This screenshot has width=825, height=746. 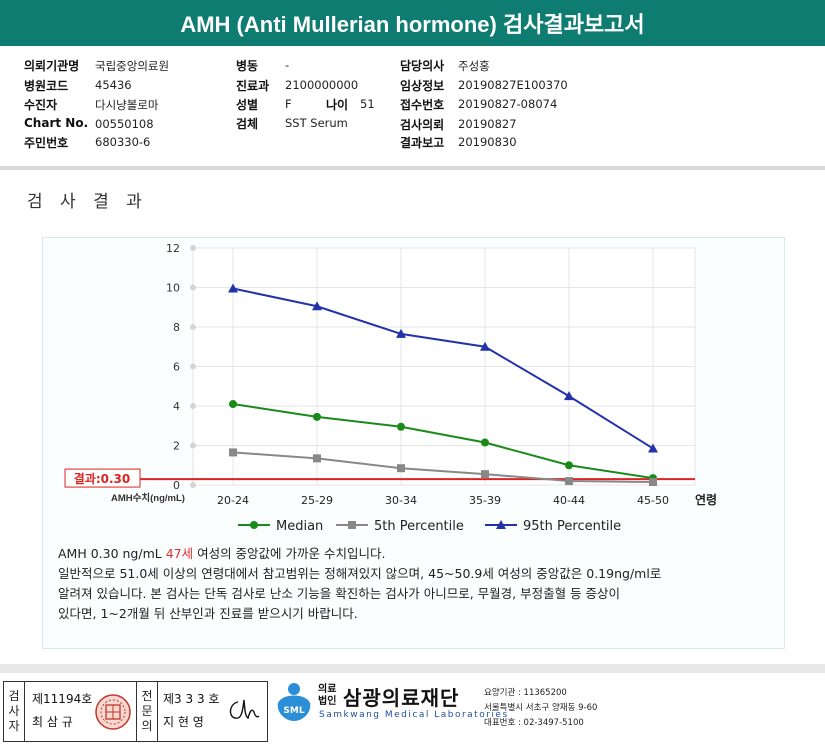 I want to click on brand-english-name: Samkwang Medical Laboratories, so click(x=414, y=715).